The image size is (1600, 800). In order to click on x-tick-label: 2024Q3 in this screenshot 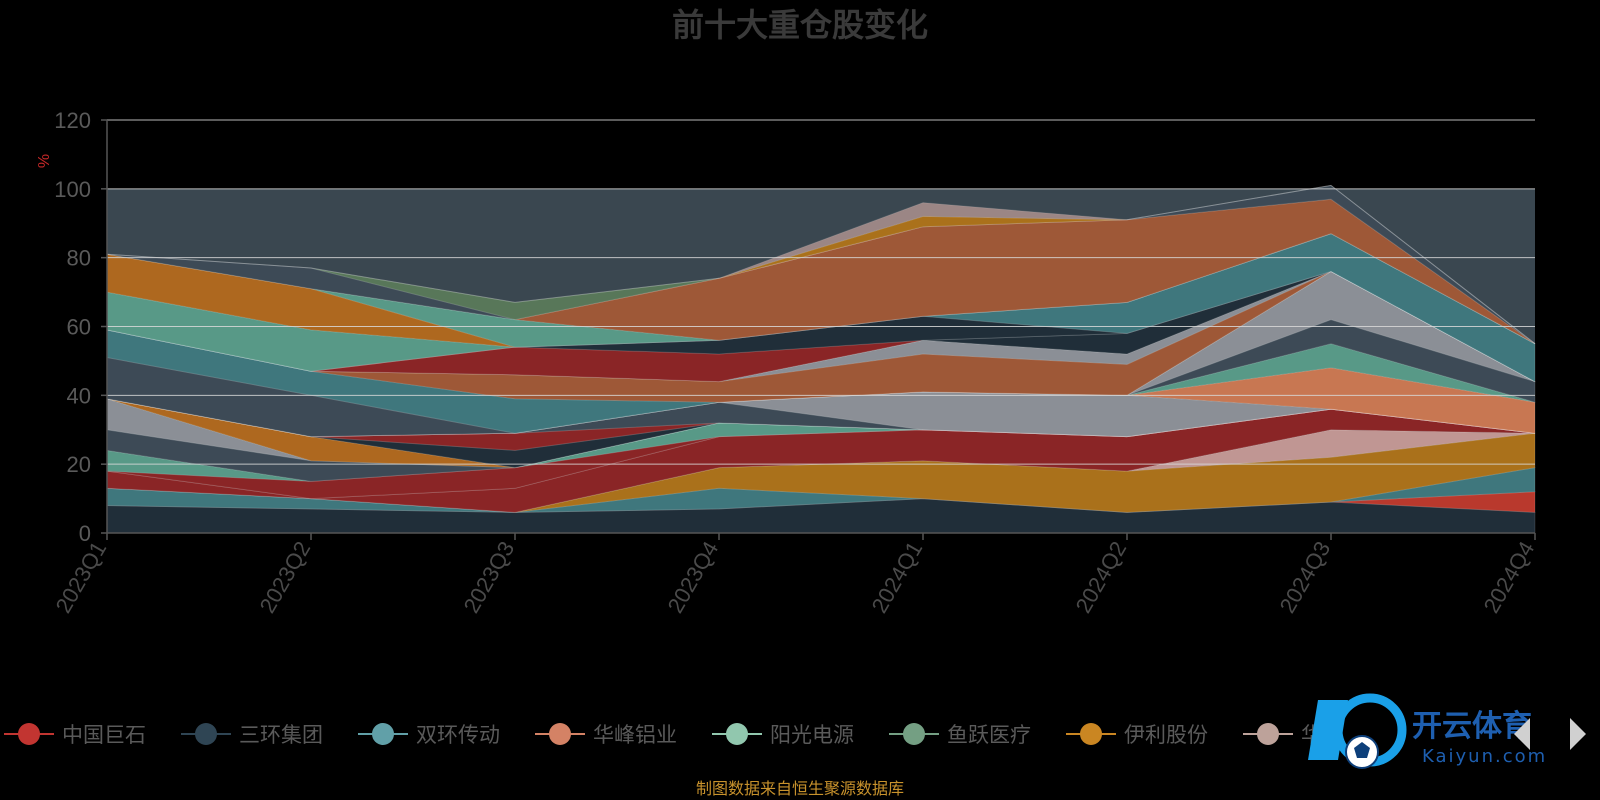, I will do `click(1305, 577)`.